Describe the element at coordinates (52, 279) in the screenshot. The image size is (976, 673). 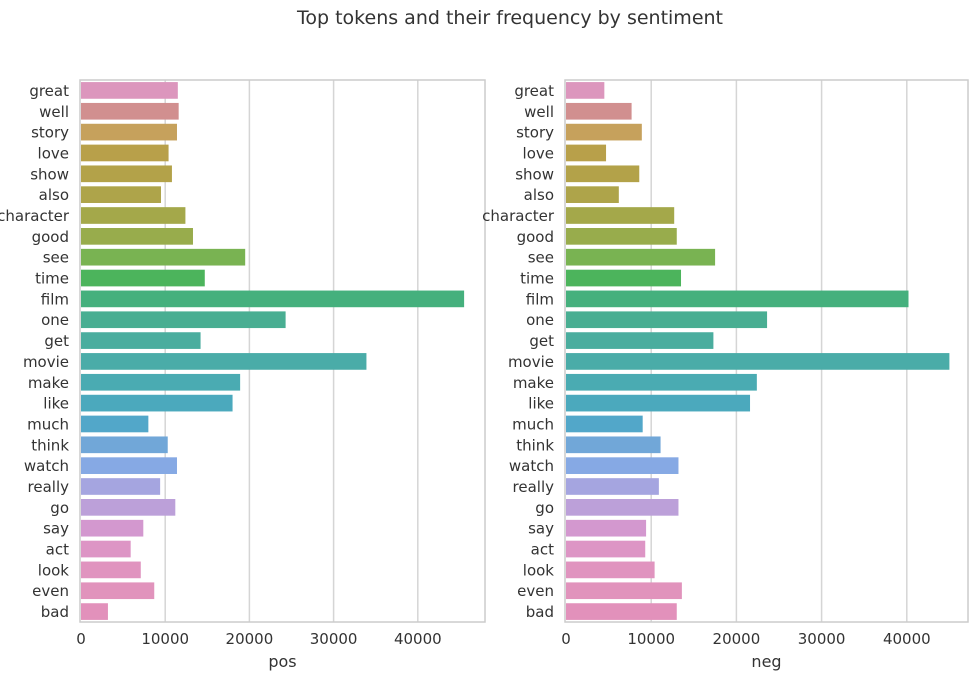
I see `category-label: time` at that location.